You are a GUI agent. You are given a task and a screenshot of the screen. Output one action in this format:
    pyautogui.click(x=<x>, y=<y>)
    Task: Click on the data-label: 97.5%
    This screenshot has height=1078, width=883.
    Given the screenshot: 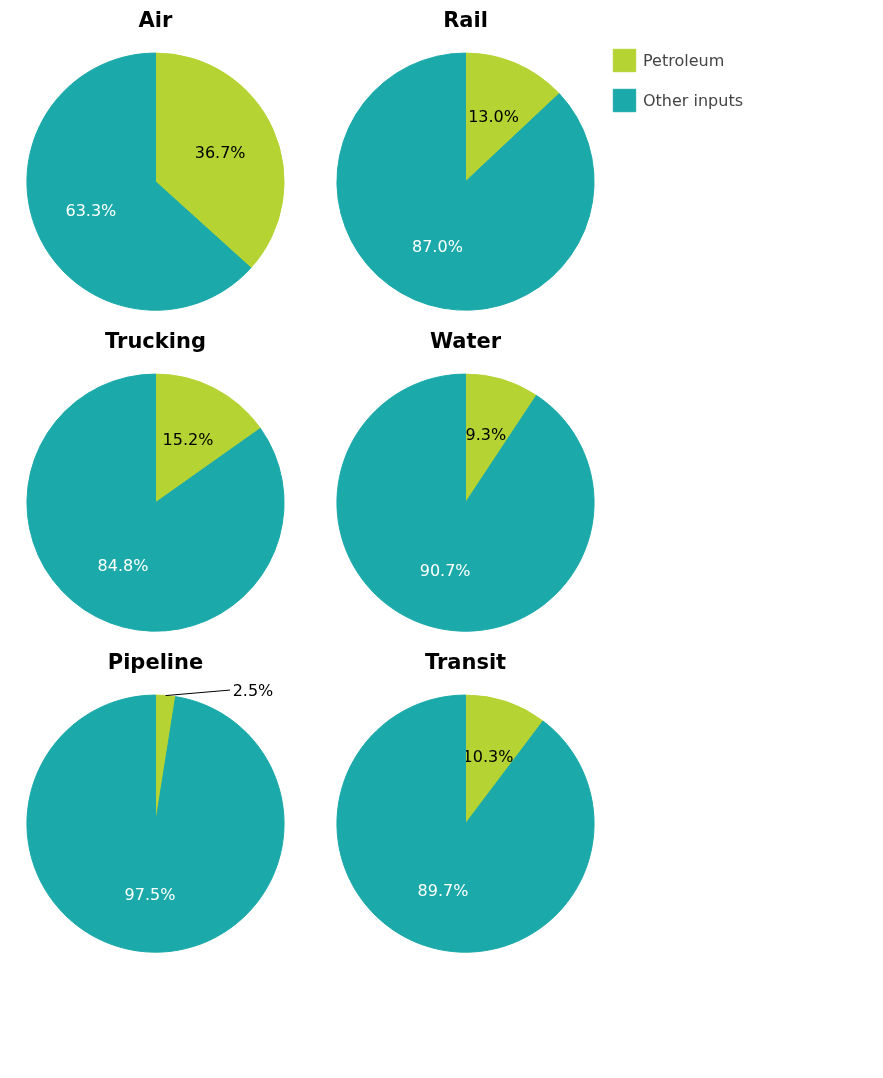 What is the action you would take?
    pyautogui.click(x=150, y=894)
    